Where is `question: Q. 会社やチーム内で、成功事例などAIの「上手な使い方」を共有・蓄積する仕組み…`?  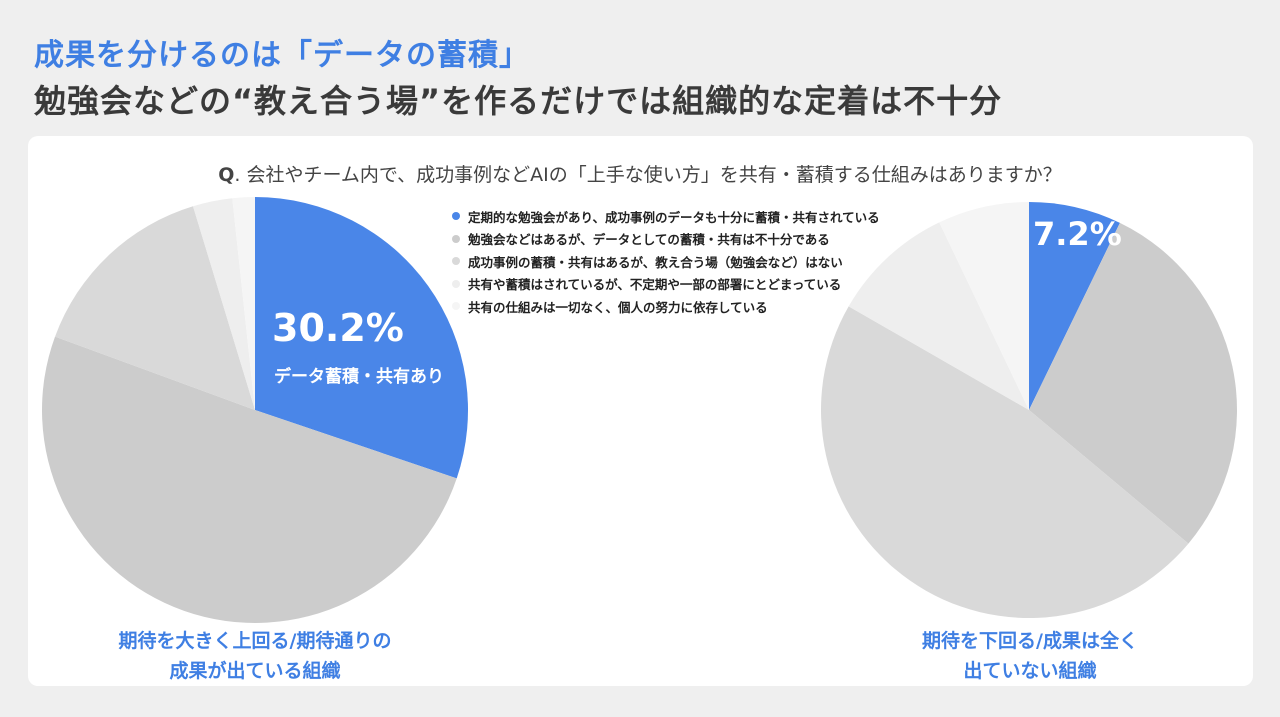
question: Q. 会社やチーム内で、成功事例などAIの「上手な使い方」を共有・蓄積する仕組み… is located at coordinates (640, 173).